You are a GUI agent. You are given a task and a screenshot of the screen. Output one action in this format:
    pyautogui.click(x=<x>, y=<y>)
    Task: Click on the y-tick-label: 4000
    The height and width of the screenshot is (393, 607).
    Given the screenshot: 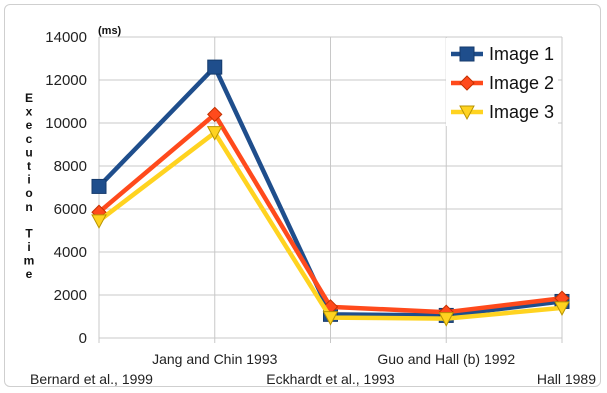 What is the action you would take?
    pyautogui.click(x=70, y=252)
    